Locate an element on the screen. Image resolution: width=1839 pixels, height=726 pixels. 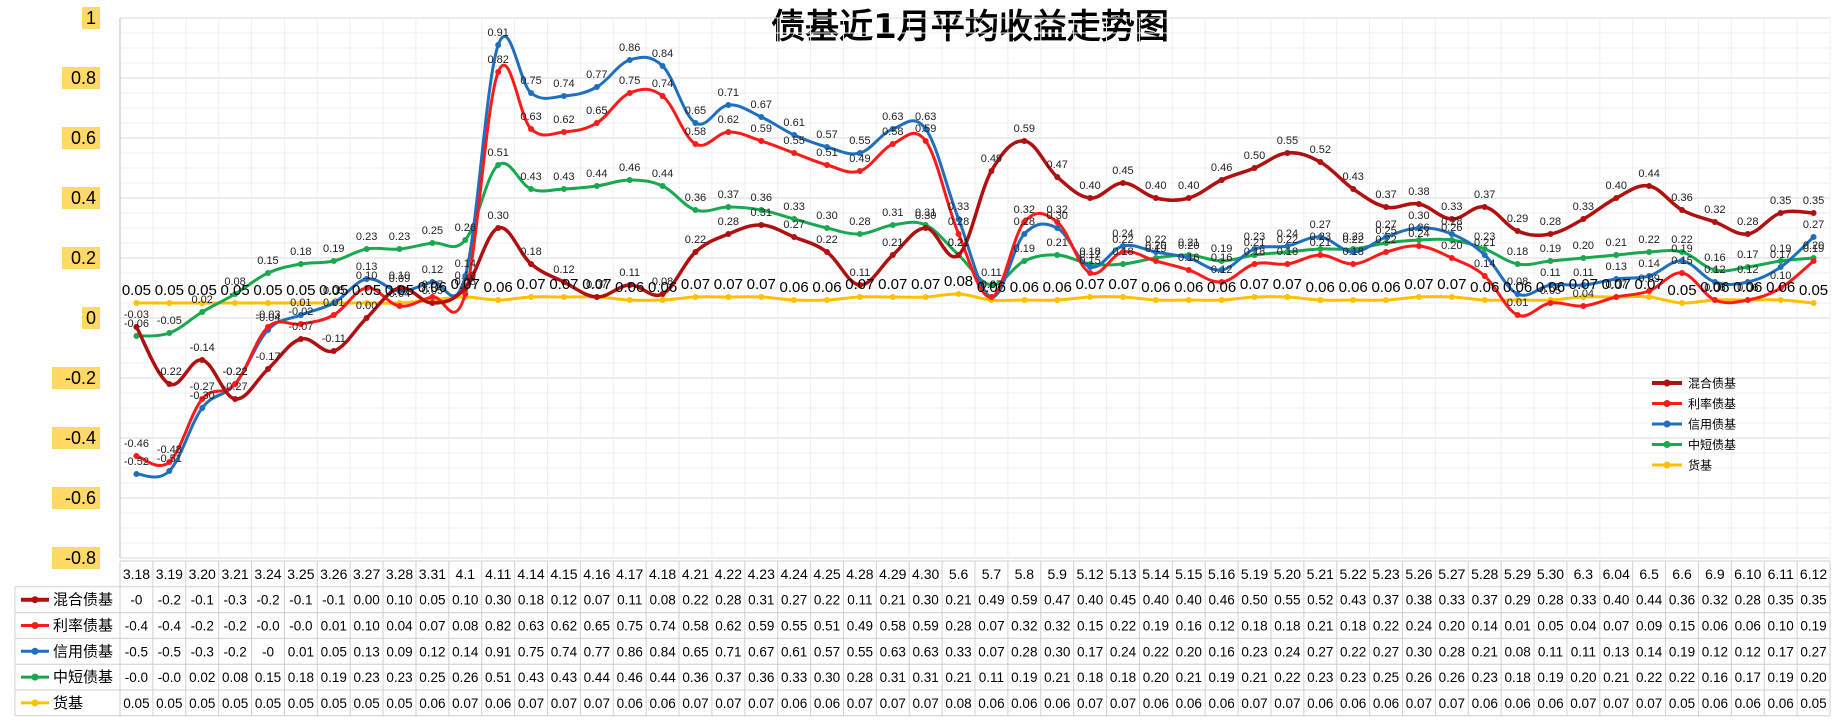
data-label: -0.52 is located at coordinates (136, 462).